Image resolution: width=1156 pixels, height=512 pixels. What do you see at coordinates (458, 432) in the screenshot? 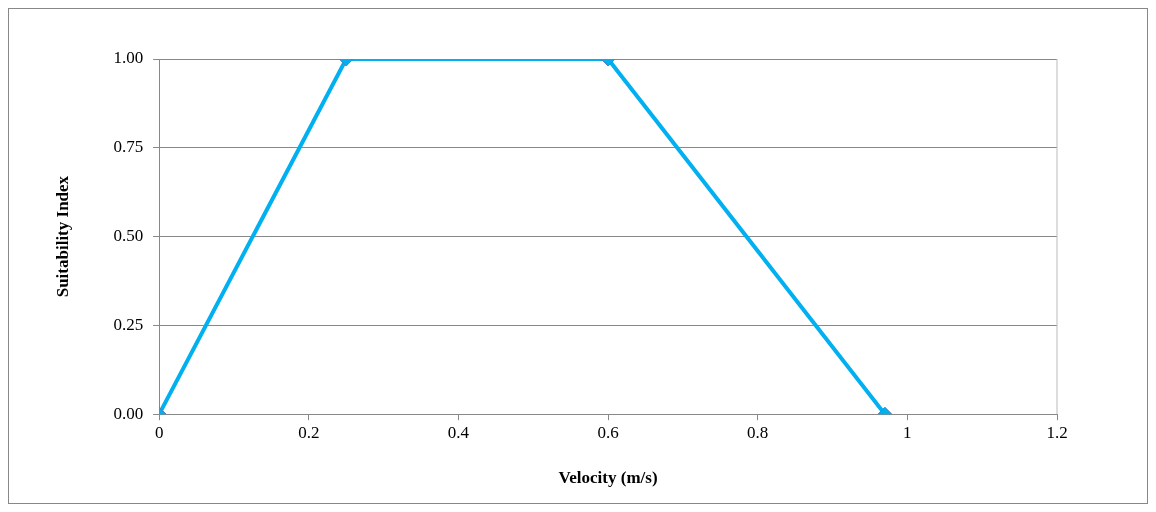
I see `x-tick-label: 0.4` at bounding box center [458, 432].